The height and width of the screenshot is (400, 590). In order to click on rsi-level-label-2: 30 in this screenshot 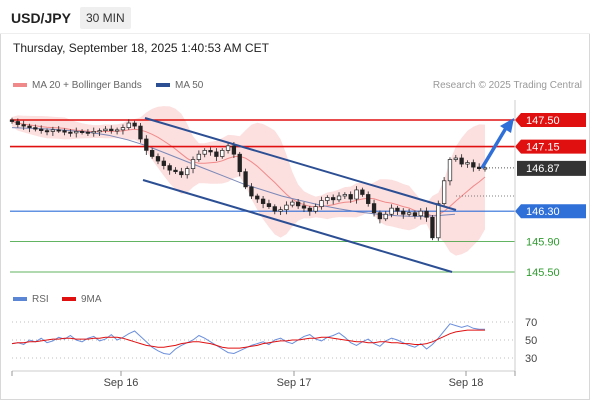, I will do `click(531, 359)`.